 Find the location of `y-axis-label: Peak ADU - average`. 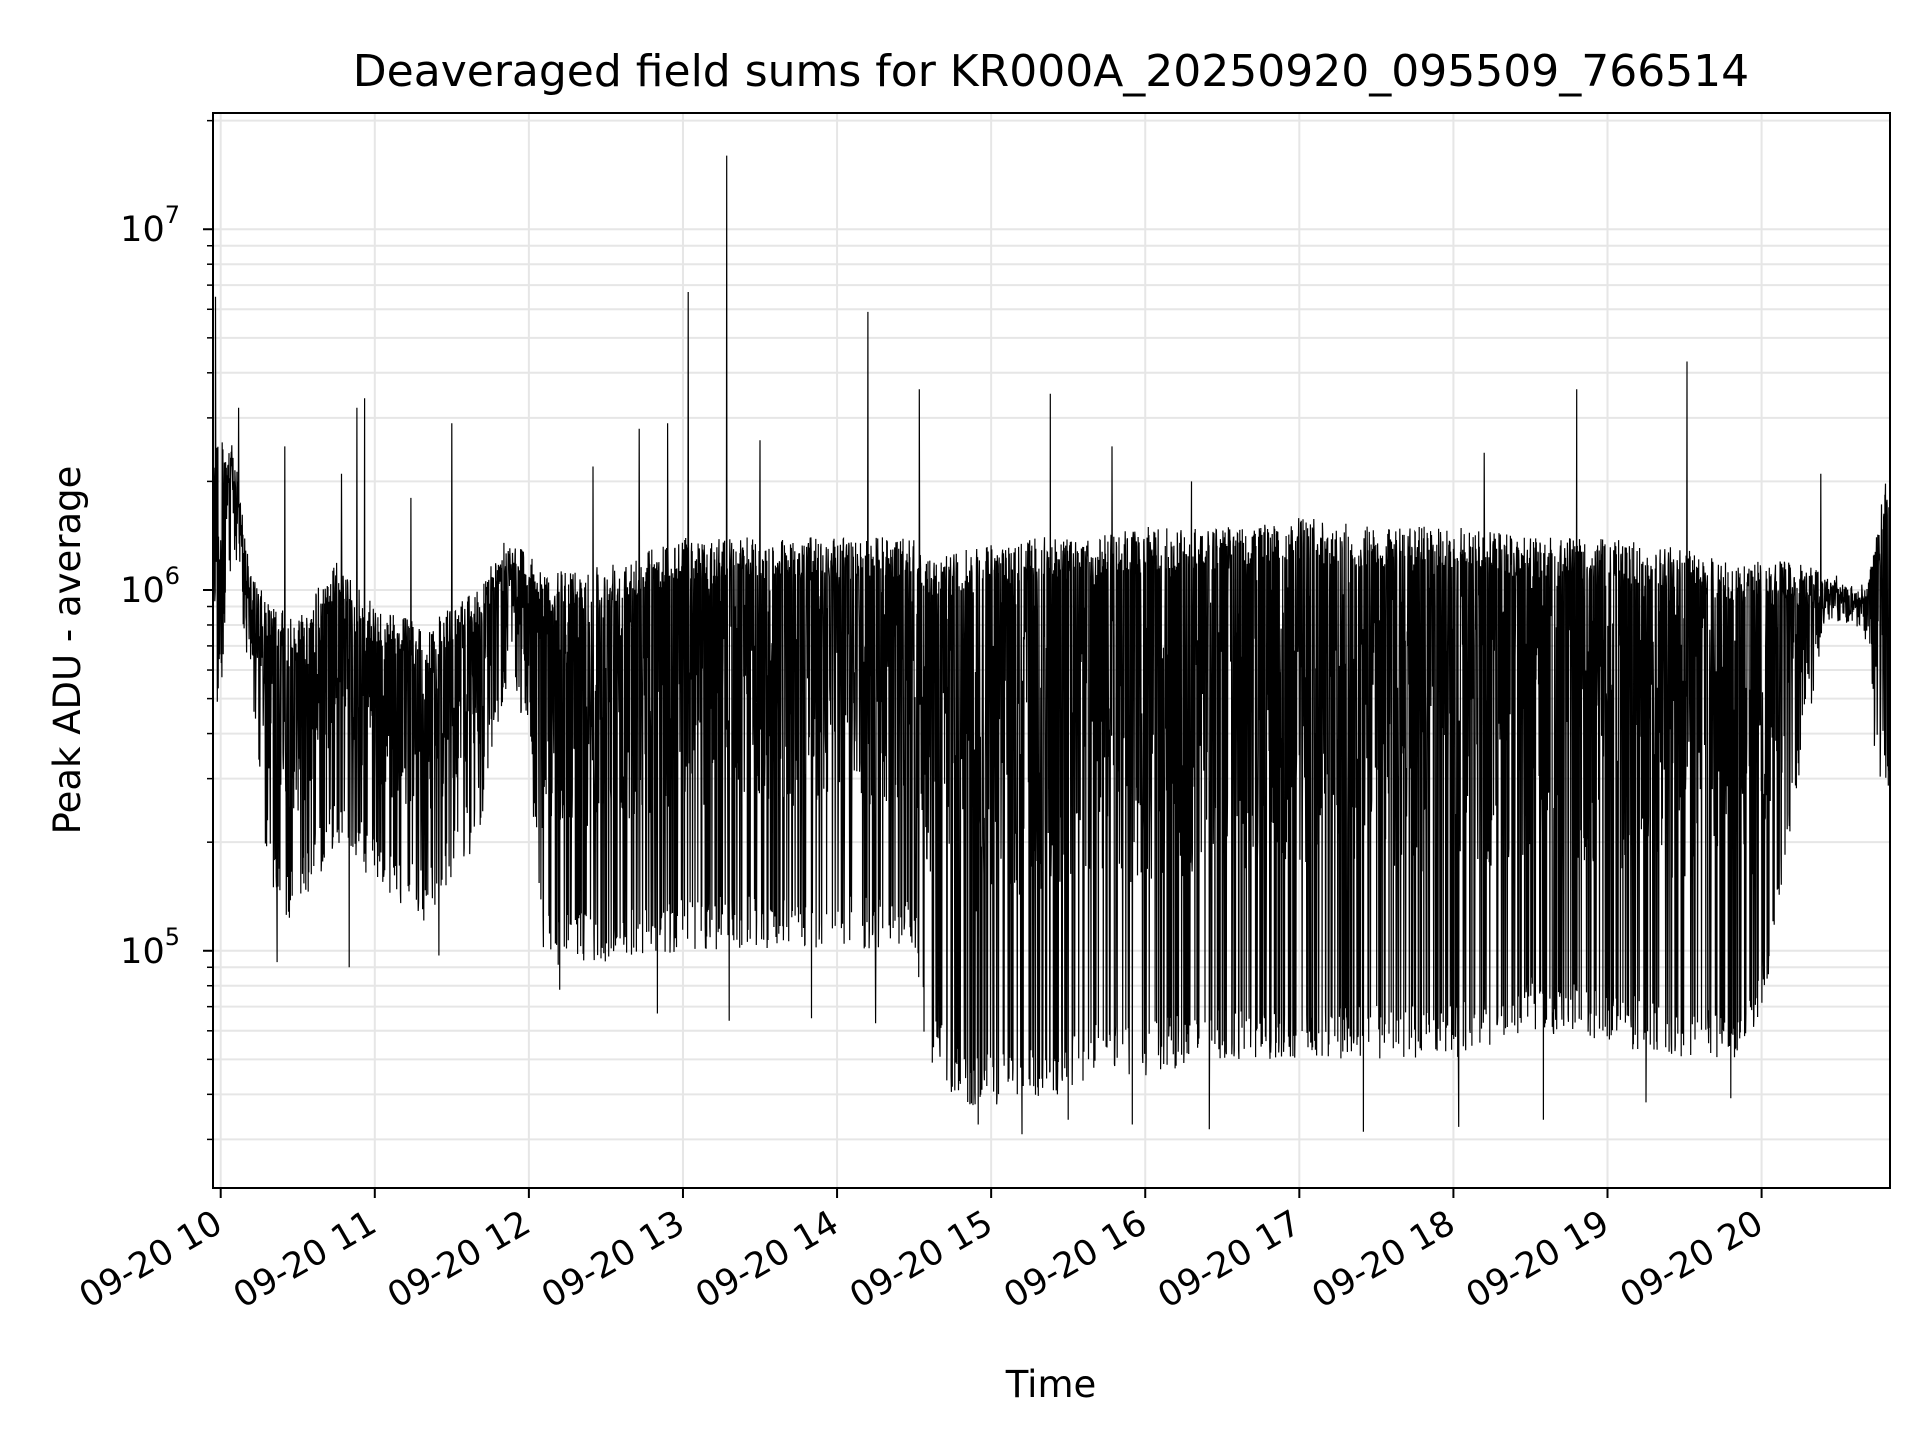

y-axis-label: Peak ADU - average is located at coordinates (67, 650).